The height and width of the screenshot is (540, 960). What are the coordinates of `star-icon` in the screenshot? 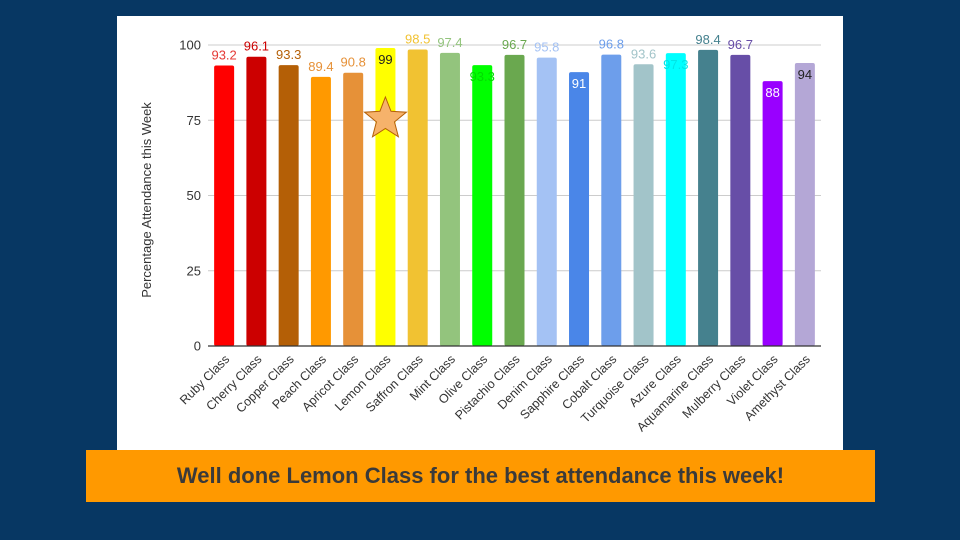 It's located at (385, 116).